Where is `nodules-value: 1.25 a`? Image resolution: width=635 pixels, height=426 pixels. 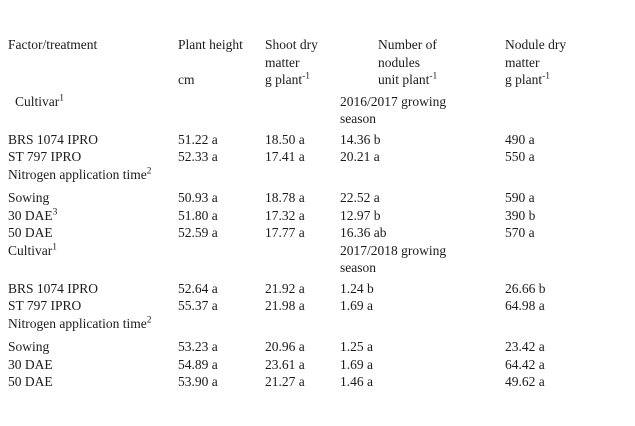 nodules-value: 1.25 a is located at coordinates (356, 346).